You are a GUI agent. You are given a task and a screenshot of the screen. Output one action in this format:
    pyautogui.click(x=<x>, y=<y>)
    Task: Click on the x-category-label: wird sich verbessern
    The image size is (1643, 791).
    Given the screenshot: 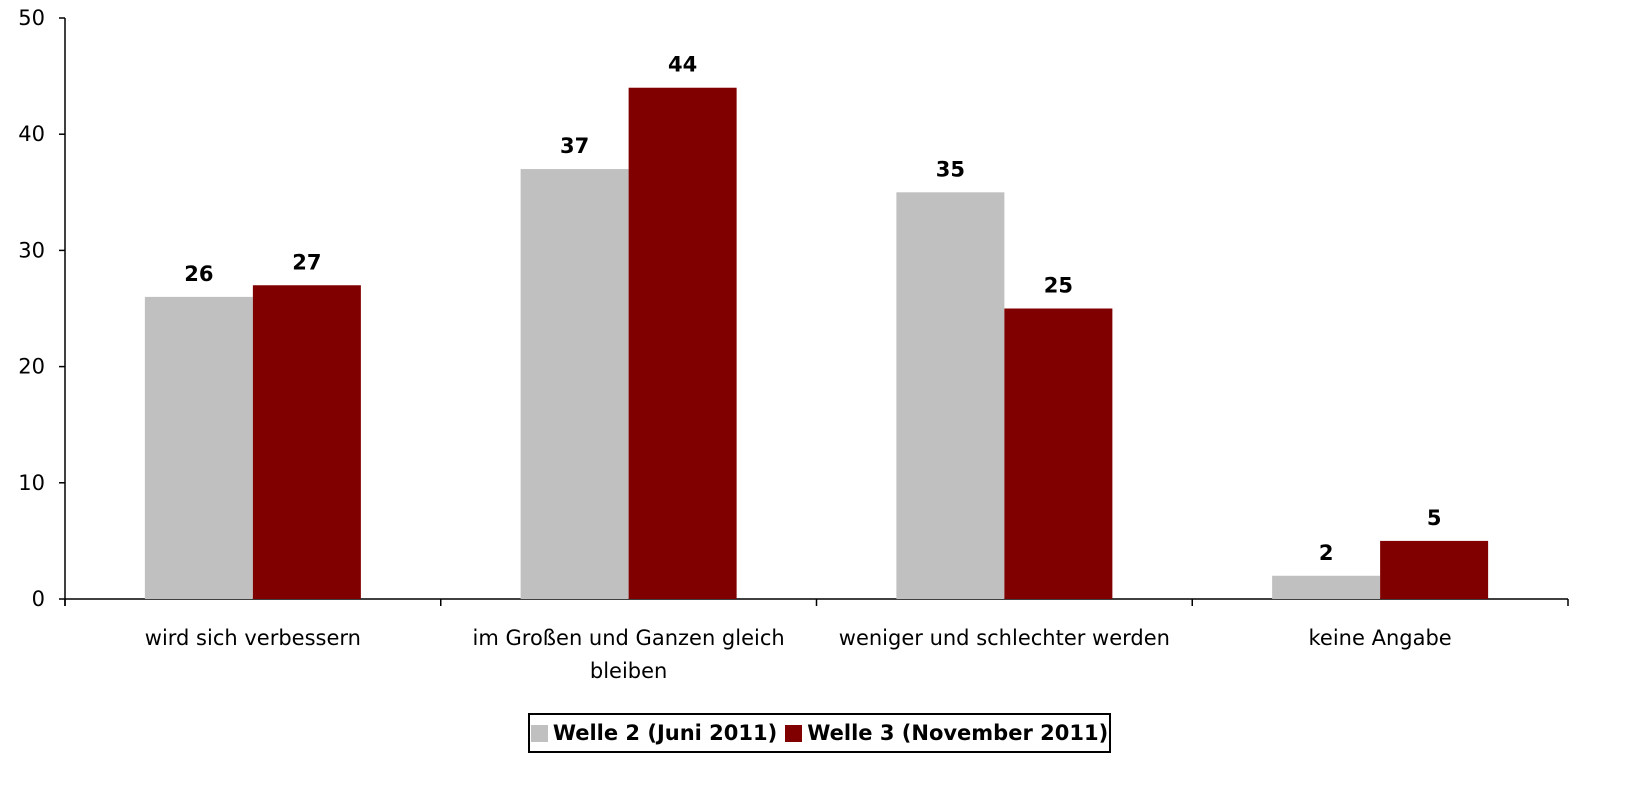 What is the action you would take?
    pyautogui.click(x=253, y=638)
    